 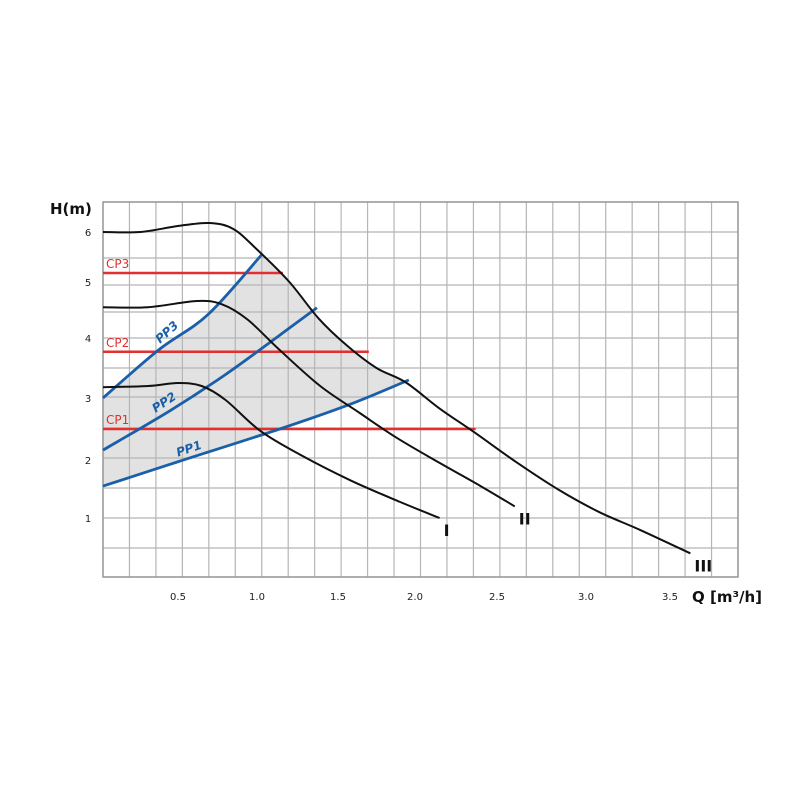 I want to click on x-axis-label: Q [m³/h], so click(x=727, y=597).